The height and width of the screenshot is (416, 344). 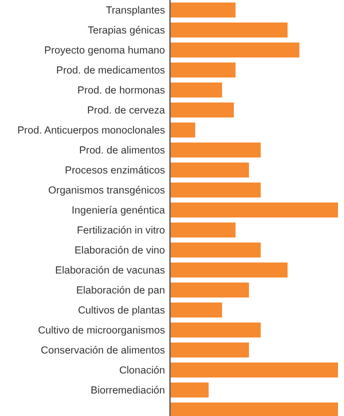 What do you see at coordinates (106, 191) in the screenshot?
I see `y-tick-label: Organismos transgénicos` at bounding box center [106, 191].